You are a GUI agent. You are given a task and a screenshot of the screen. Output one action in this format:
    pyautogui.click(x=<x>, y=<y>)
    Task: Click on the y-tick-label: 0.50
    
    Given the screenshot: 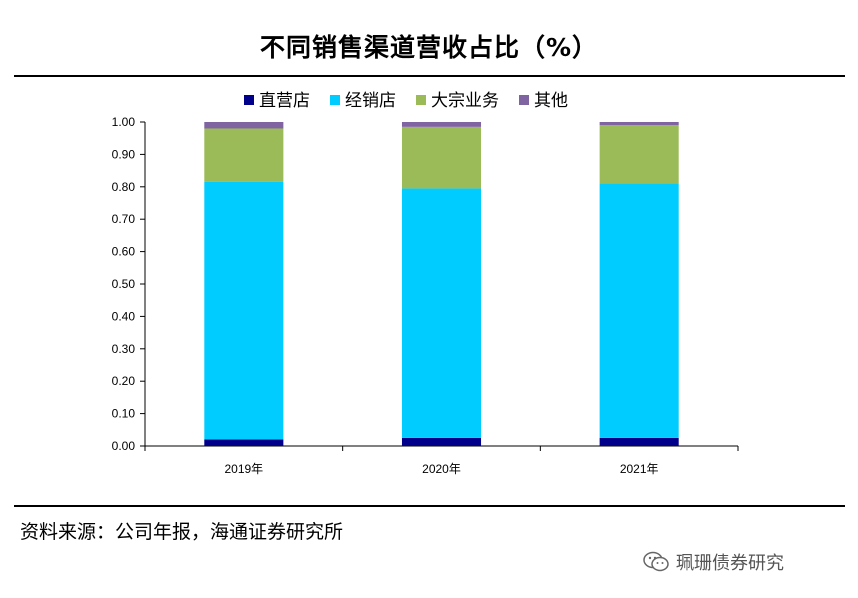 What is the action you would take?
    pyautogui.click(x=124, y=284)
    